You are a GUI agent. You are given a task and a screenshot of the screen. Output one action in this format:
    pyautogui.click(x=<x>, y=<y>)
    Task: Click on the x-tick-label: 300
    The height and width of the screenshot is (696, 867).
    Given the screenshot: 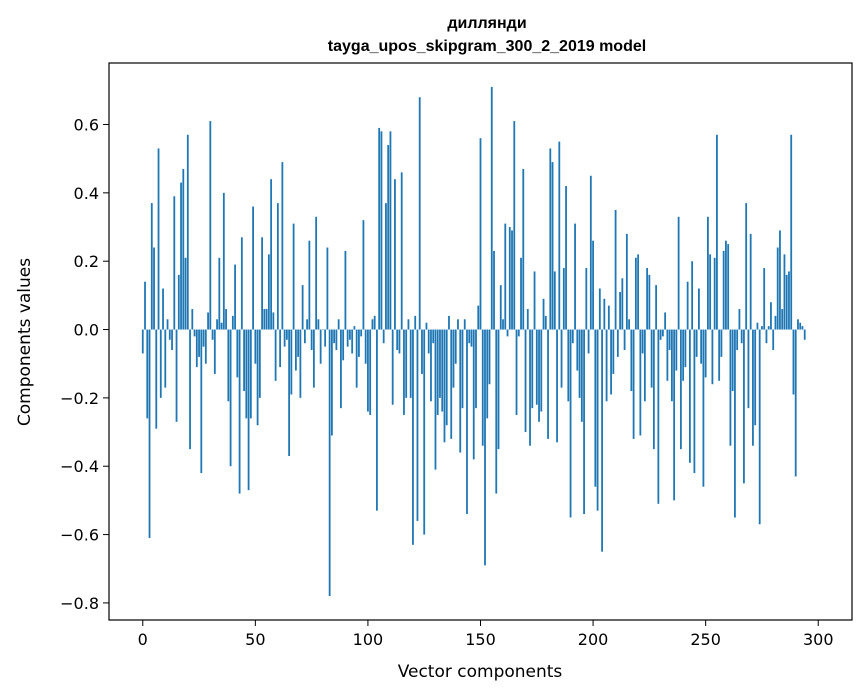 What is the action you would take?
    pyautogui.click(x=818, y=639)
    